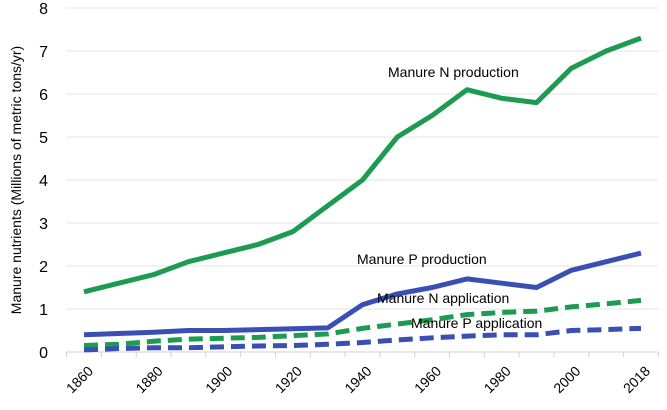 The height and width of the screenshot is (410, 667). Describe the element at coordinates (636, 379) in the screenshot. I see `x-tick-label: 2018` at that location.